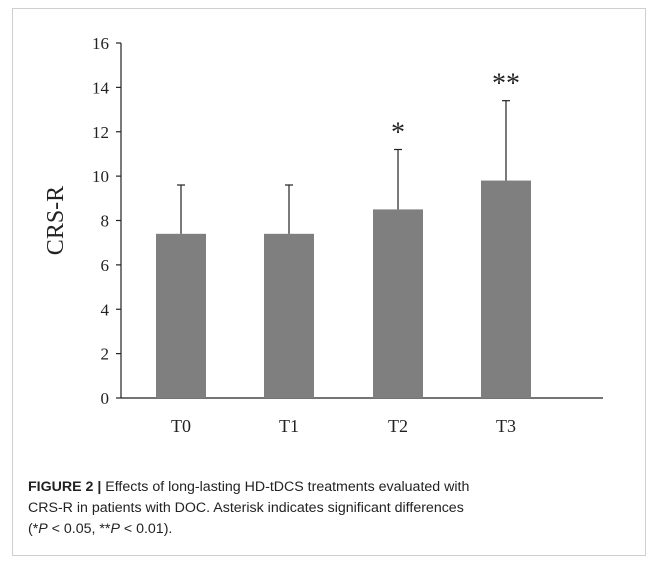  I want to click on caption-p-symbol-1: P, so click(43, 529).